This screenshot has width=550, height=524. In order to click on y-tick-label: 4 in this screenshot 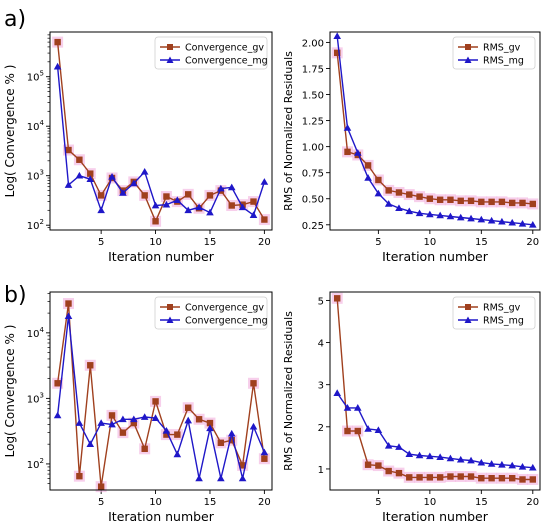, I will do `click(321, 344)`.